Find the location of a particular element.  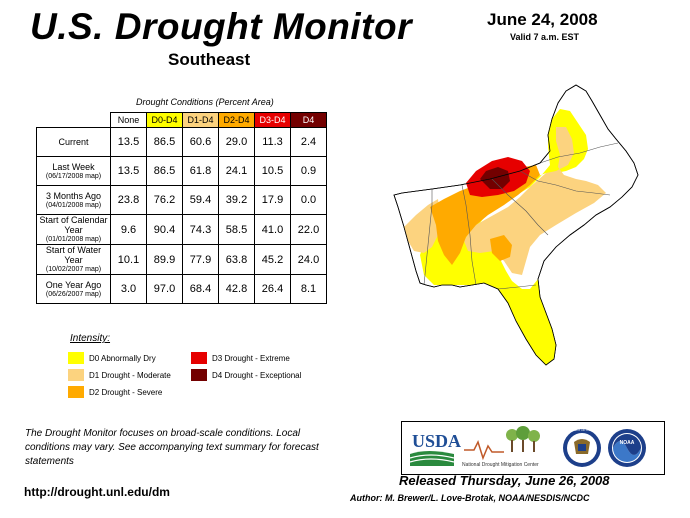

ndmc-logo: National Drought Mitigation Center is located at coordinates (501, 447).